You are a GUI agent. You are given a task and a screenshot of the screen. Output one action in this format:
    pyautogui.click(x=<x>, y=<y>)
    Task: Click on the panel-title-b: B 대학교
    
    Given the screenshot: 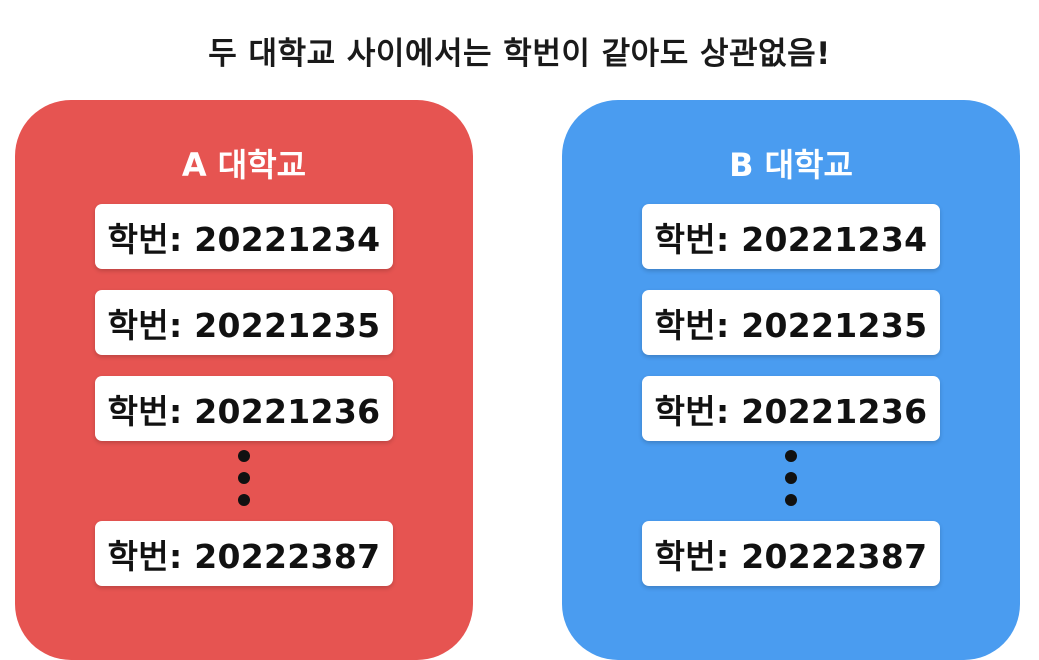 What is the action you would take?
    pyautogui.click(x=791, y=165)
    